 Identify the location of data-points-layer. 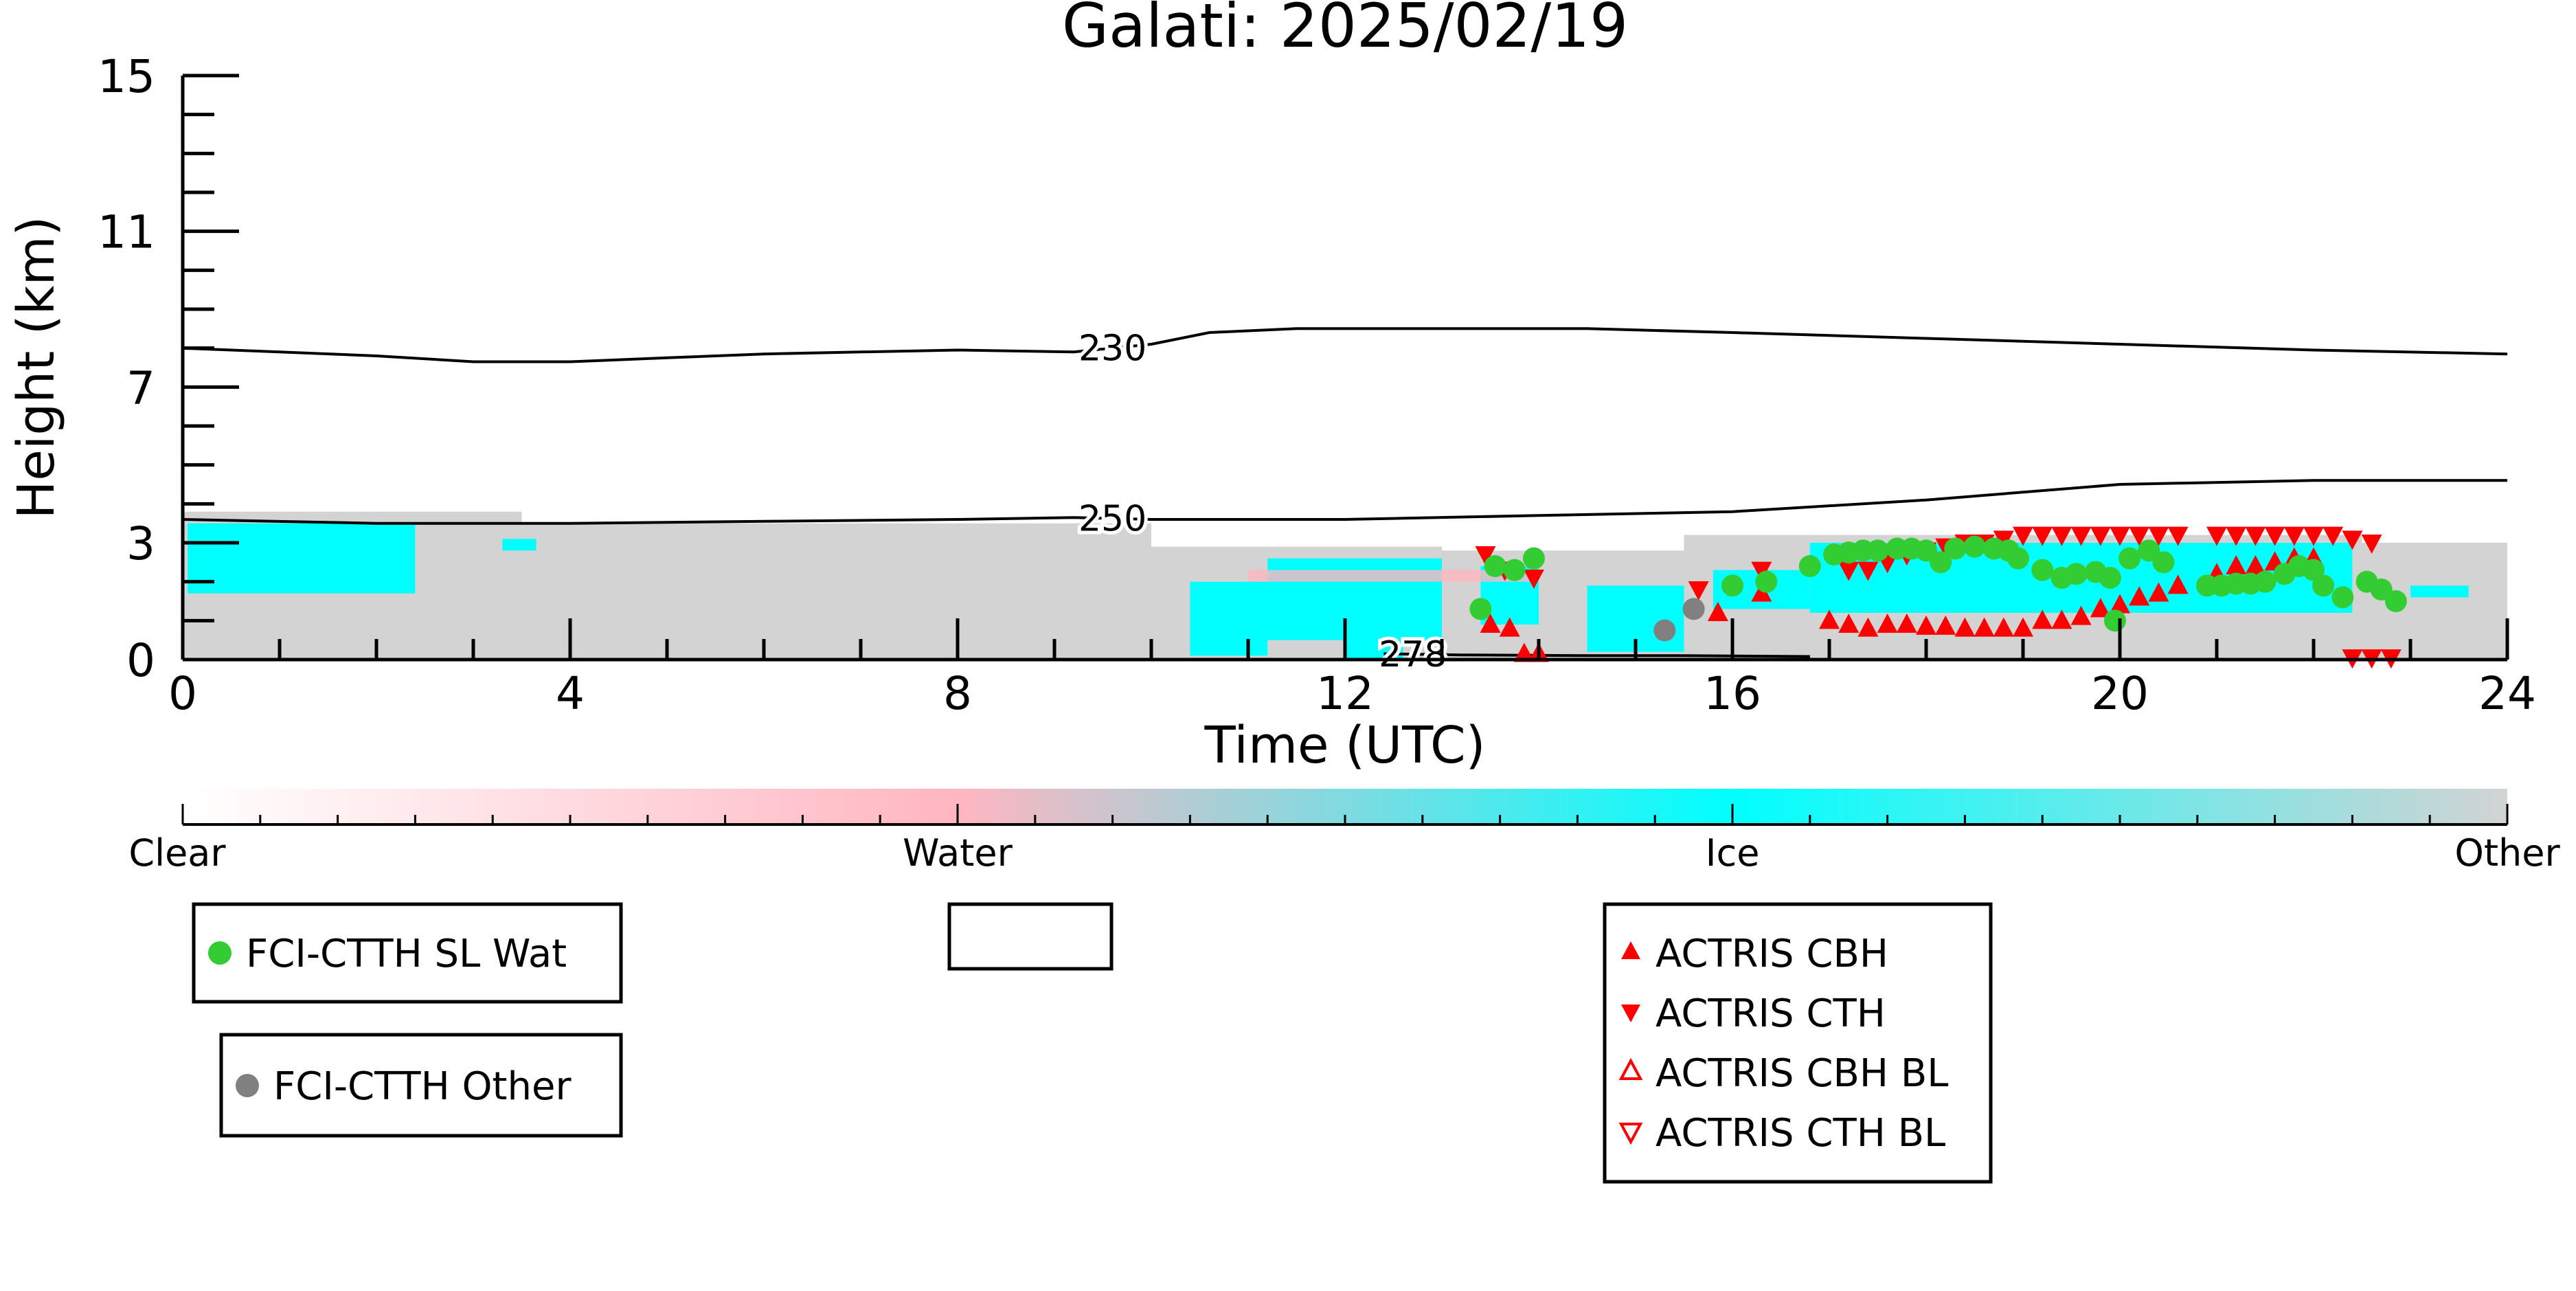
(1938, 597).